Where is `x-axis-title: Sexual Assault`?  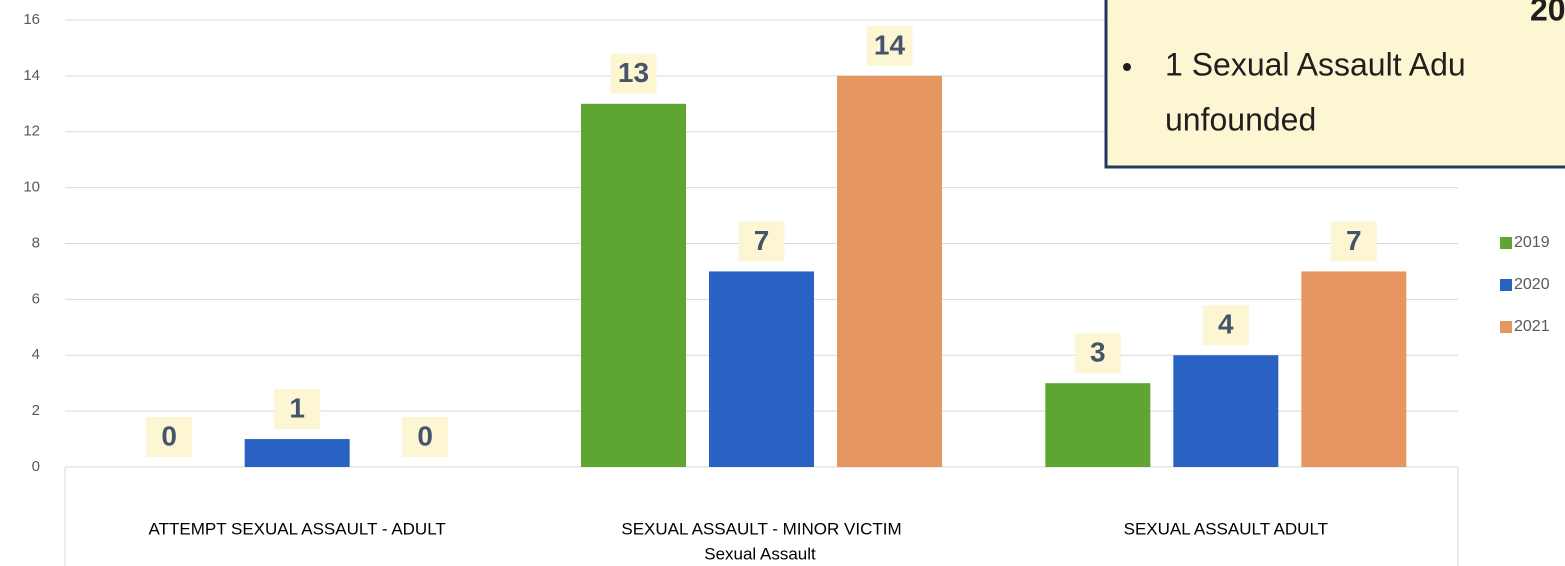 x-axis-title: Sexual Assault is located at coordinates (760, 553).